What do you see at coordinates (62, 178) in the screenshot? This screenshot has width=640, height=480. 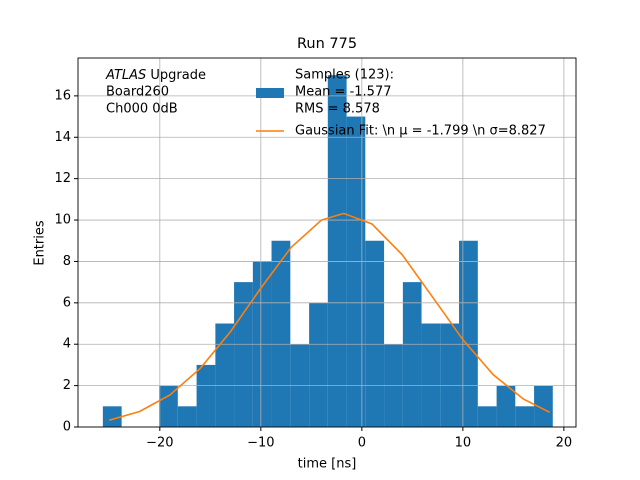 I see `y-tick-label: 12` at bounding box center [62, 178].